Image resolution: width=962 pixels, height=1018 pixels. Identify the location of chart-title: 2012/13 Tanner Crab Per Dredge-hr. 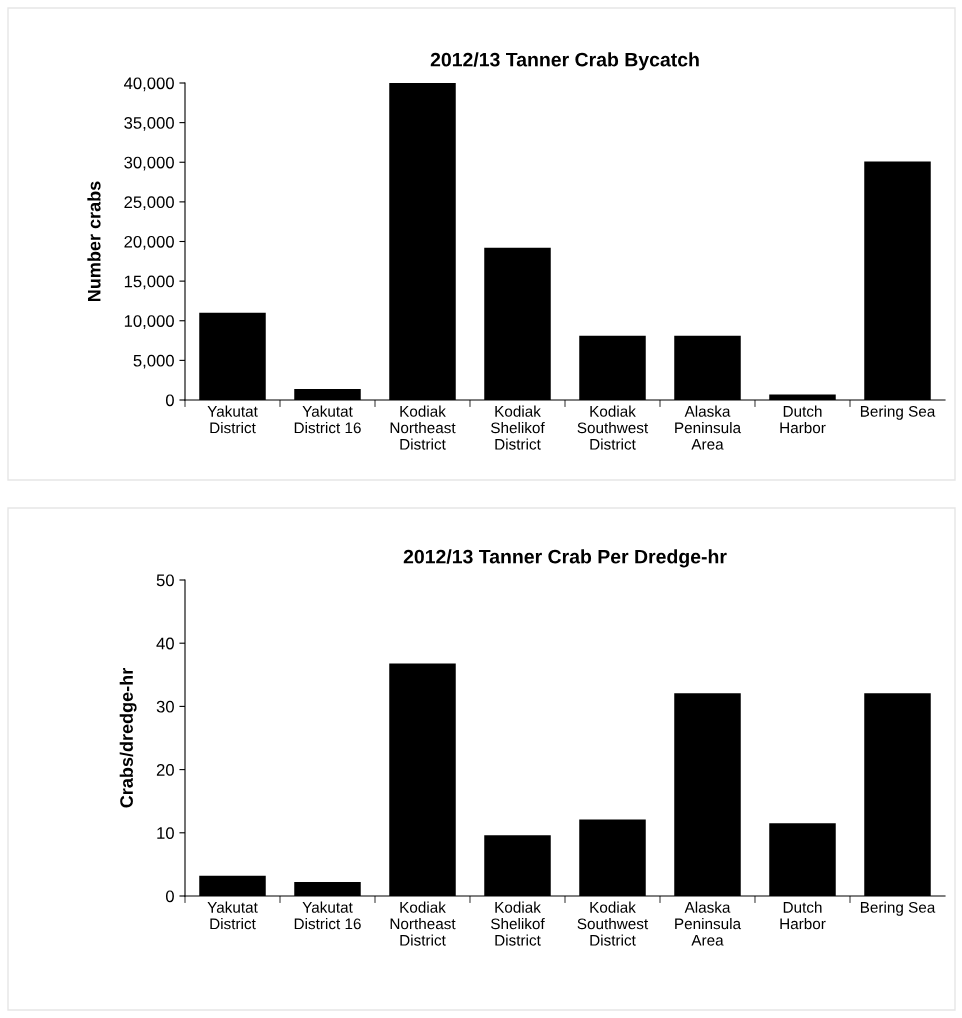
(565, 558).